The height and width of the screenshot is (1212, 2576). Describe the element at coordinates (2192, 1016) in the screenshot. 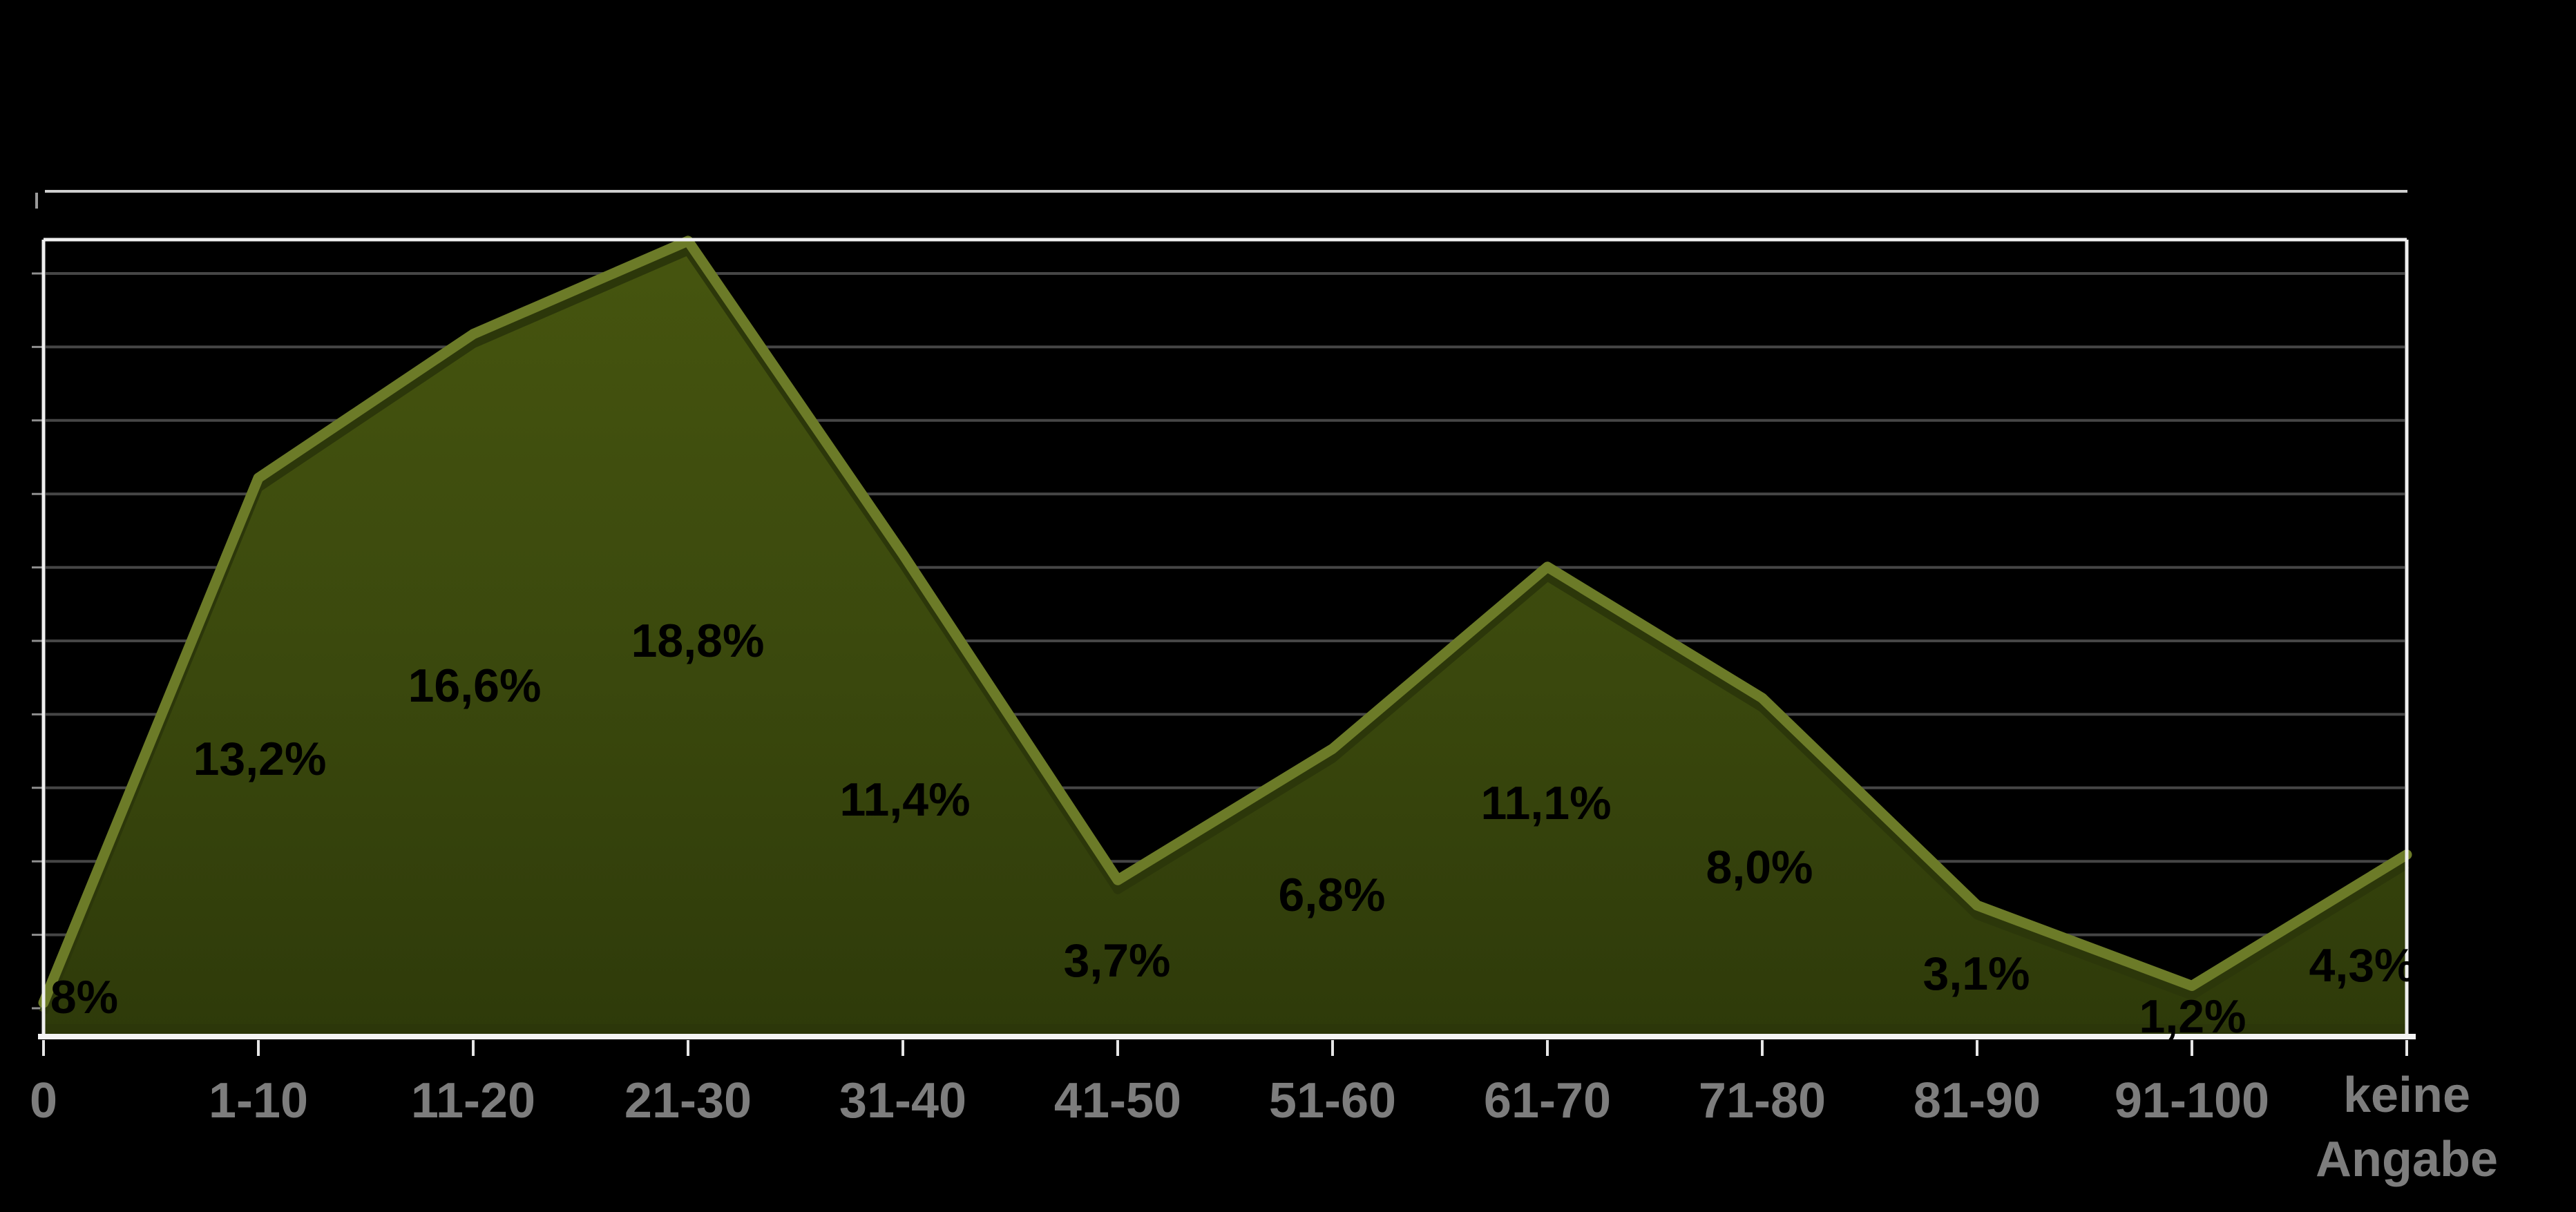

I see `data-label: 1,2%` at that location.